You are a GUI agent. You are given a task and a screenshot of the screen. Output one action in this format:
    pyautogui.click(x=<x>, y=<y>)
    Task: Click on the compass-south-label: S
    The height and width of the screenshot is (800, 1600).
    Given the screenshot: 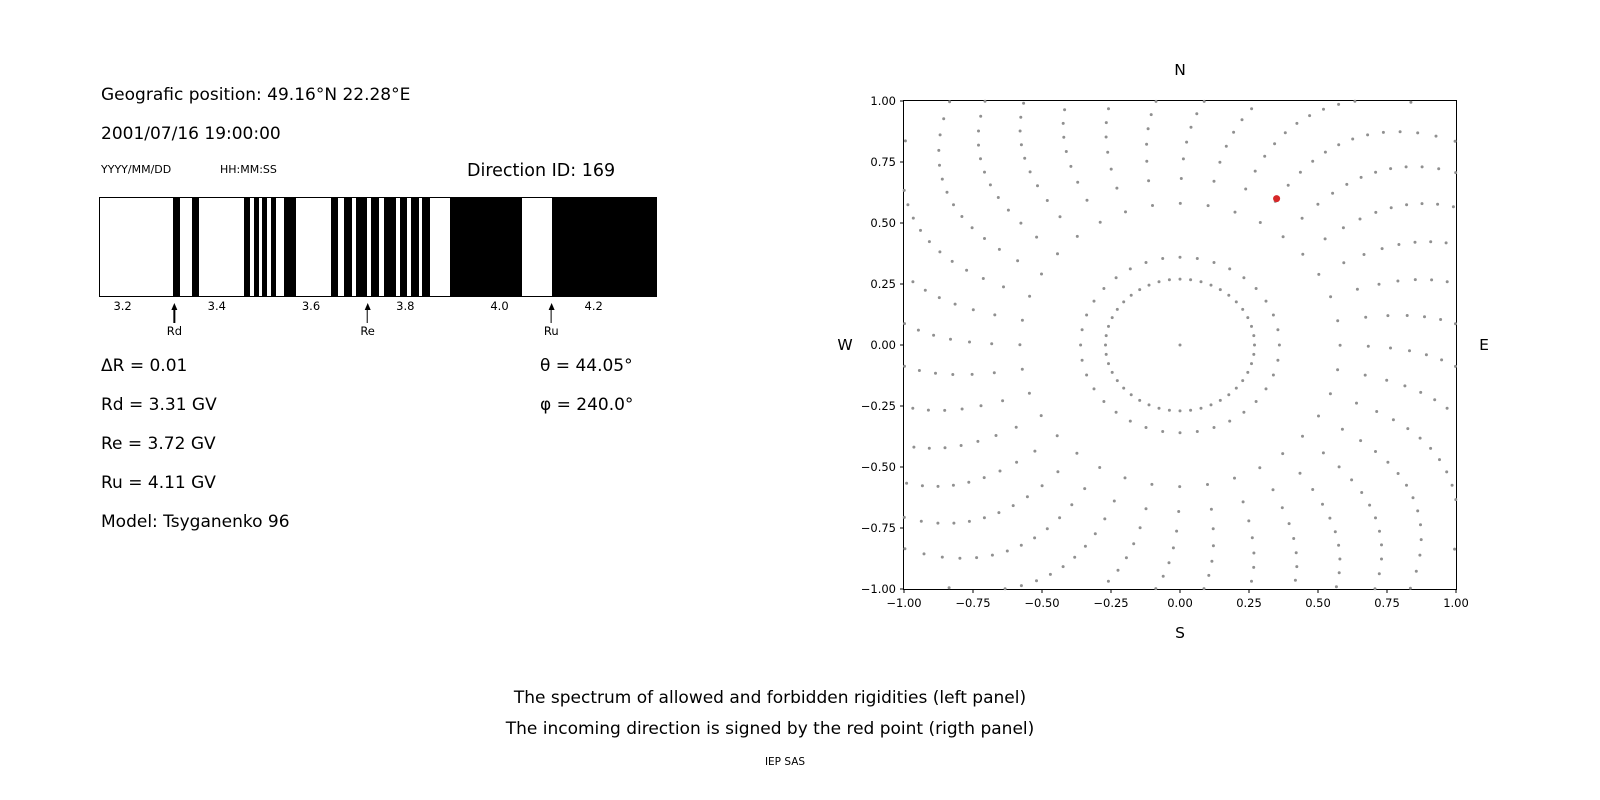 What is the action you would take?
    pyautogui.click(x=1180, y=633)
    